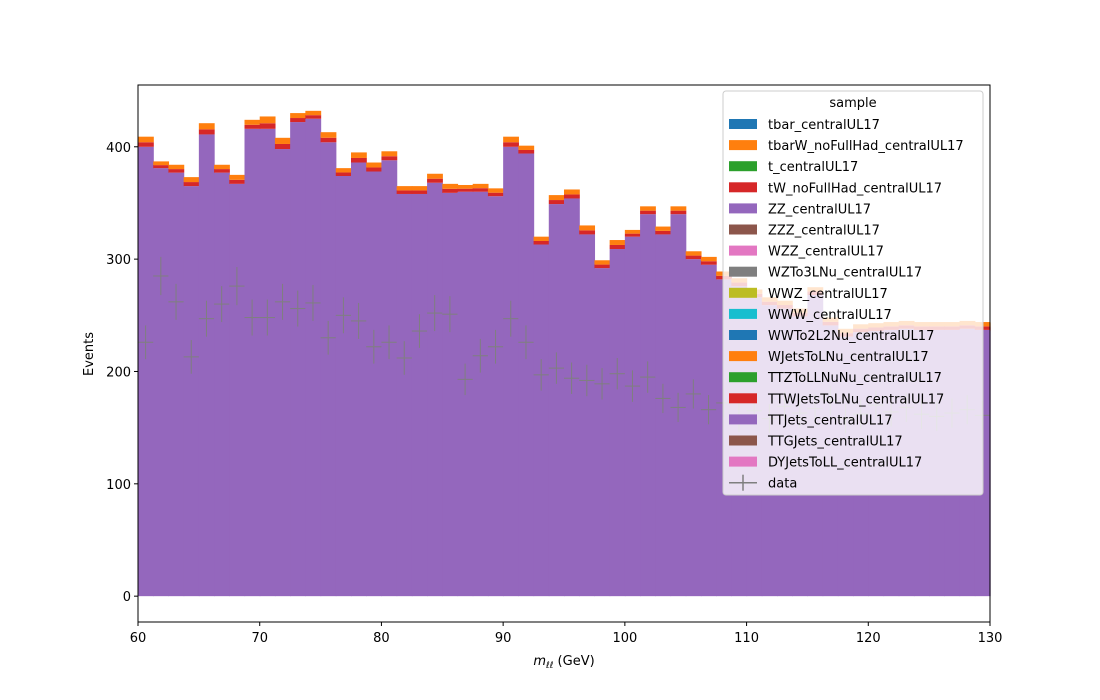  Describe the element at coordinates (89, 354) in the screenshot. I see `y-axis-label: Events` at that location.